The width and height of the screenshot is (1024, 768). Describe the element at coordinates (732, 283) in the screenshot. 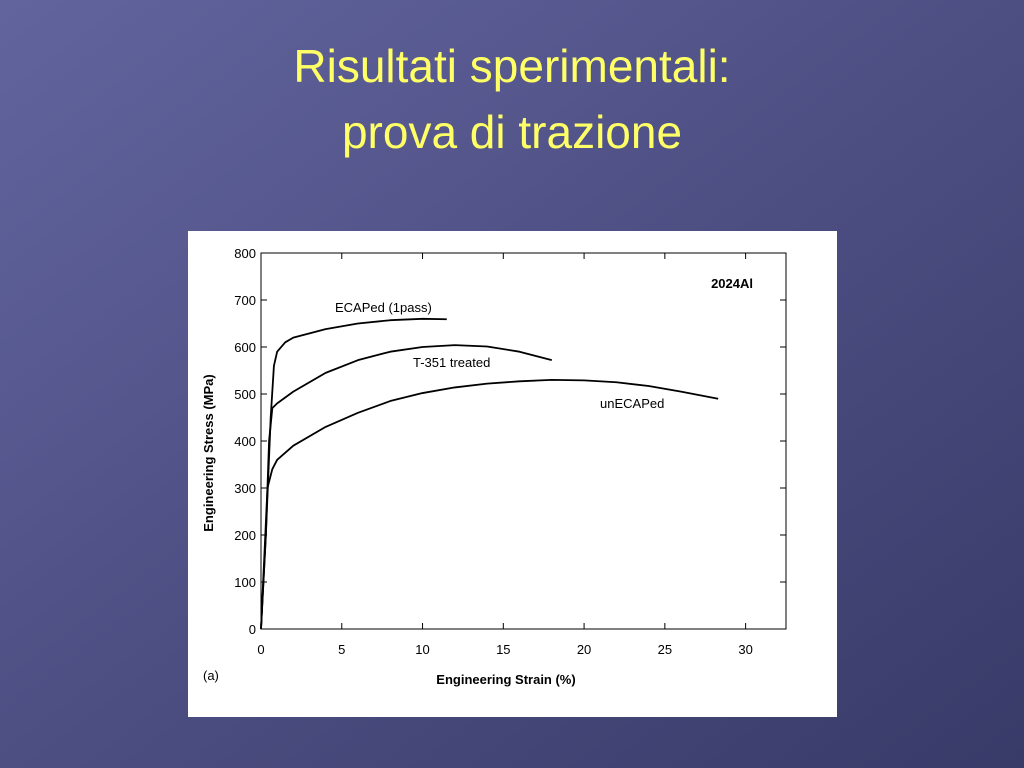

I see `annotation: 2024Al` at that location.